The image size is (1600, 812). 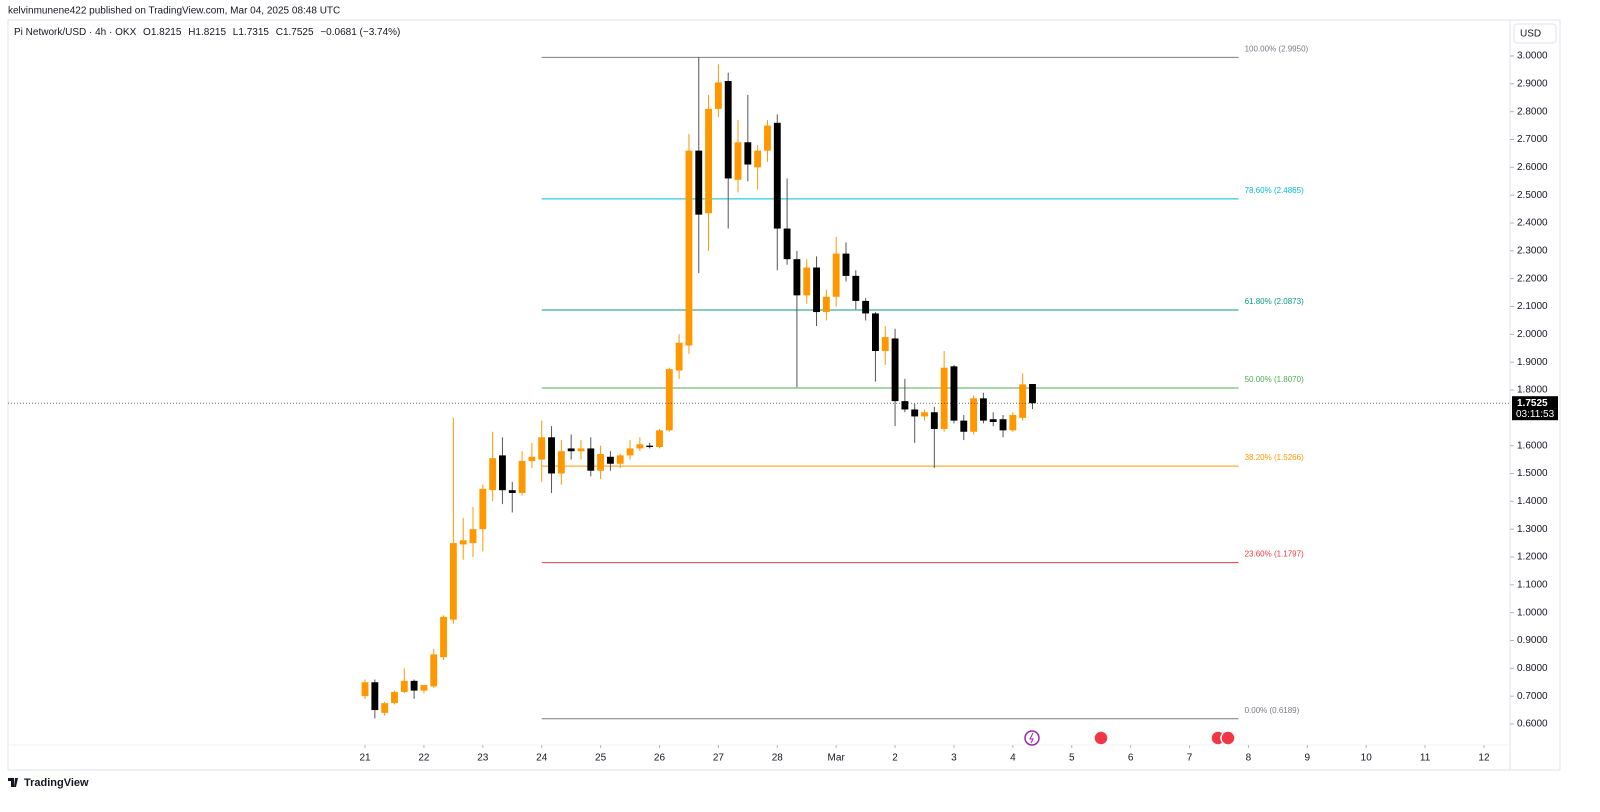 What do you see at coordinates (719, 758) in the screenshot?
I see `x-tick-label: 27` at bounding box center [719, 758].